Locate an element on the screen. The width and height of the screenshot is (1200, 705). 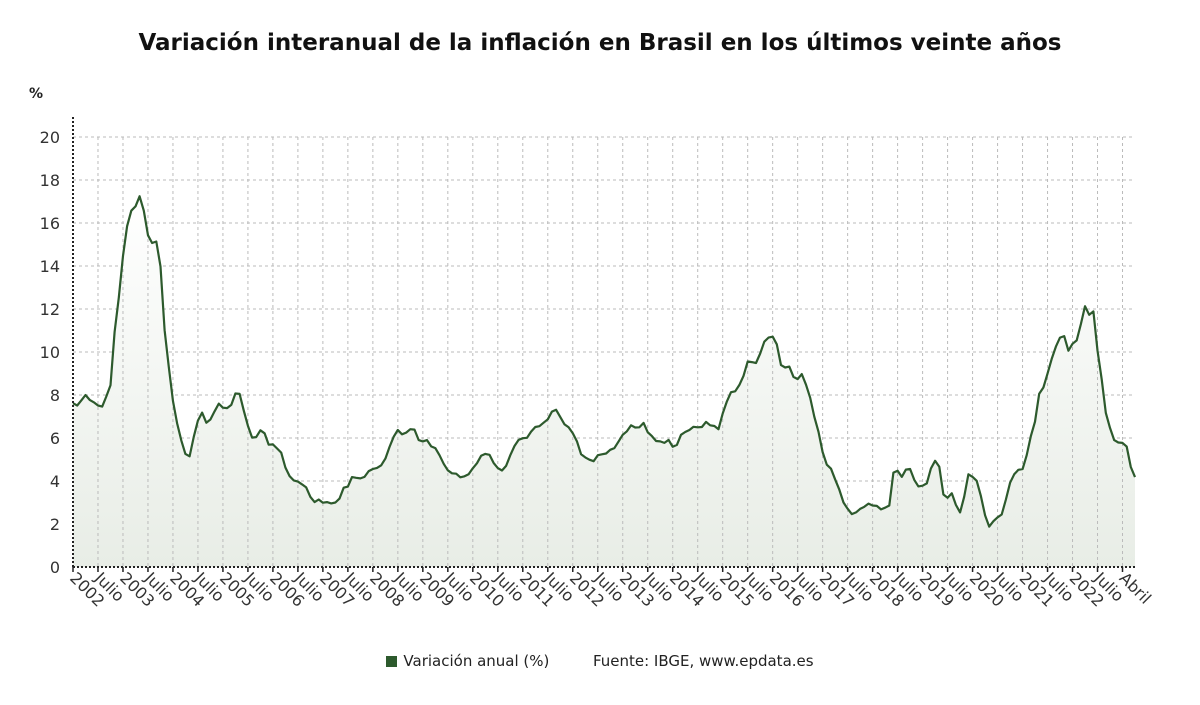
y-tick-label: 14 is located at coordinates (50, 266).